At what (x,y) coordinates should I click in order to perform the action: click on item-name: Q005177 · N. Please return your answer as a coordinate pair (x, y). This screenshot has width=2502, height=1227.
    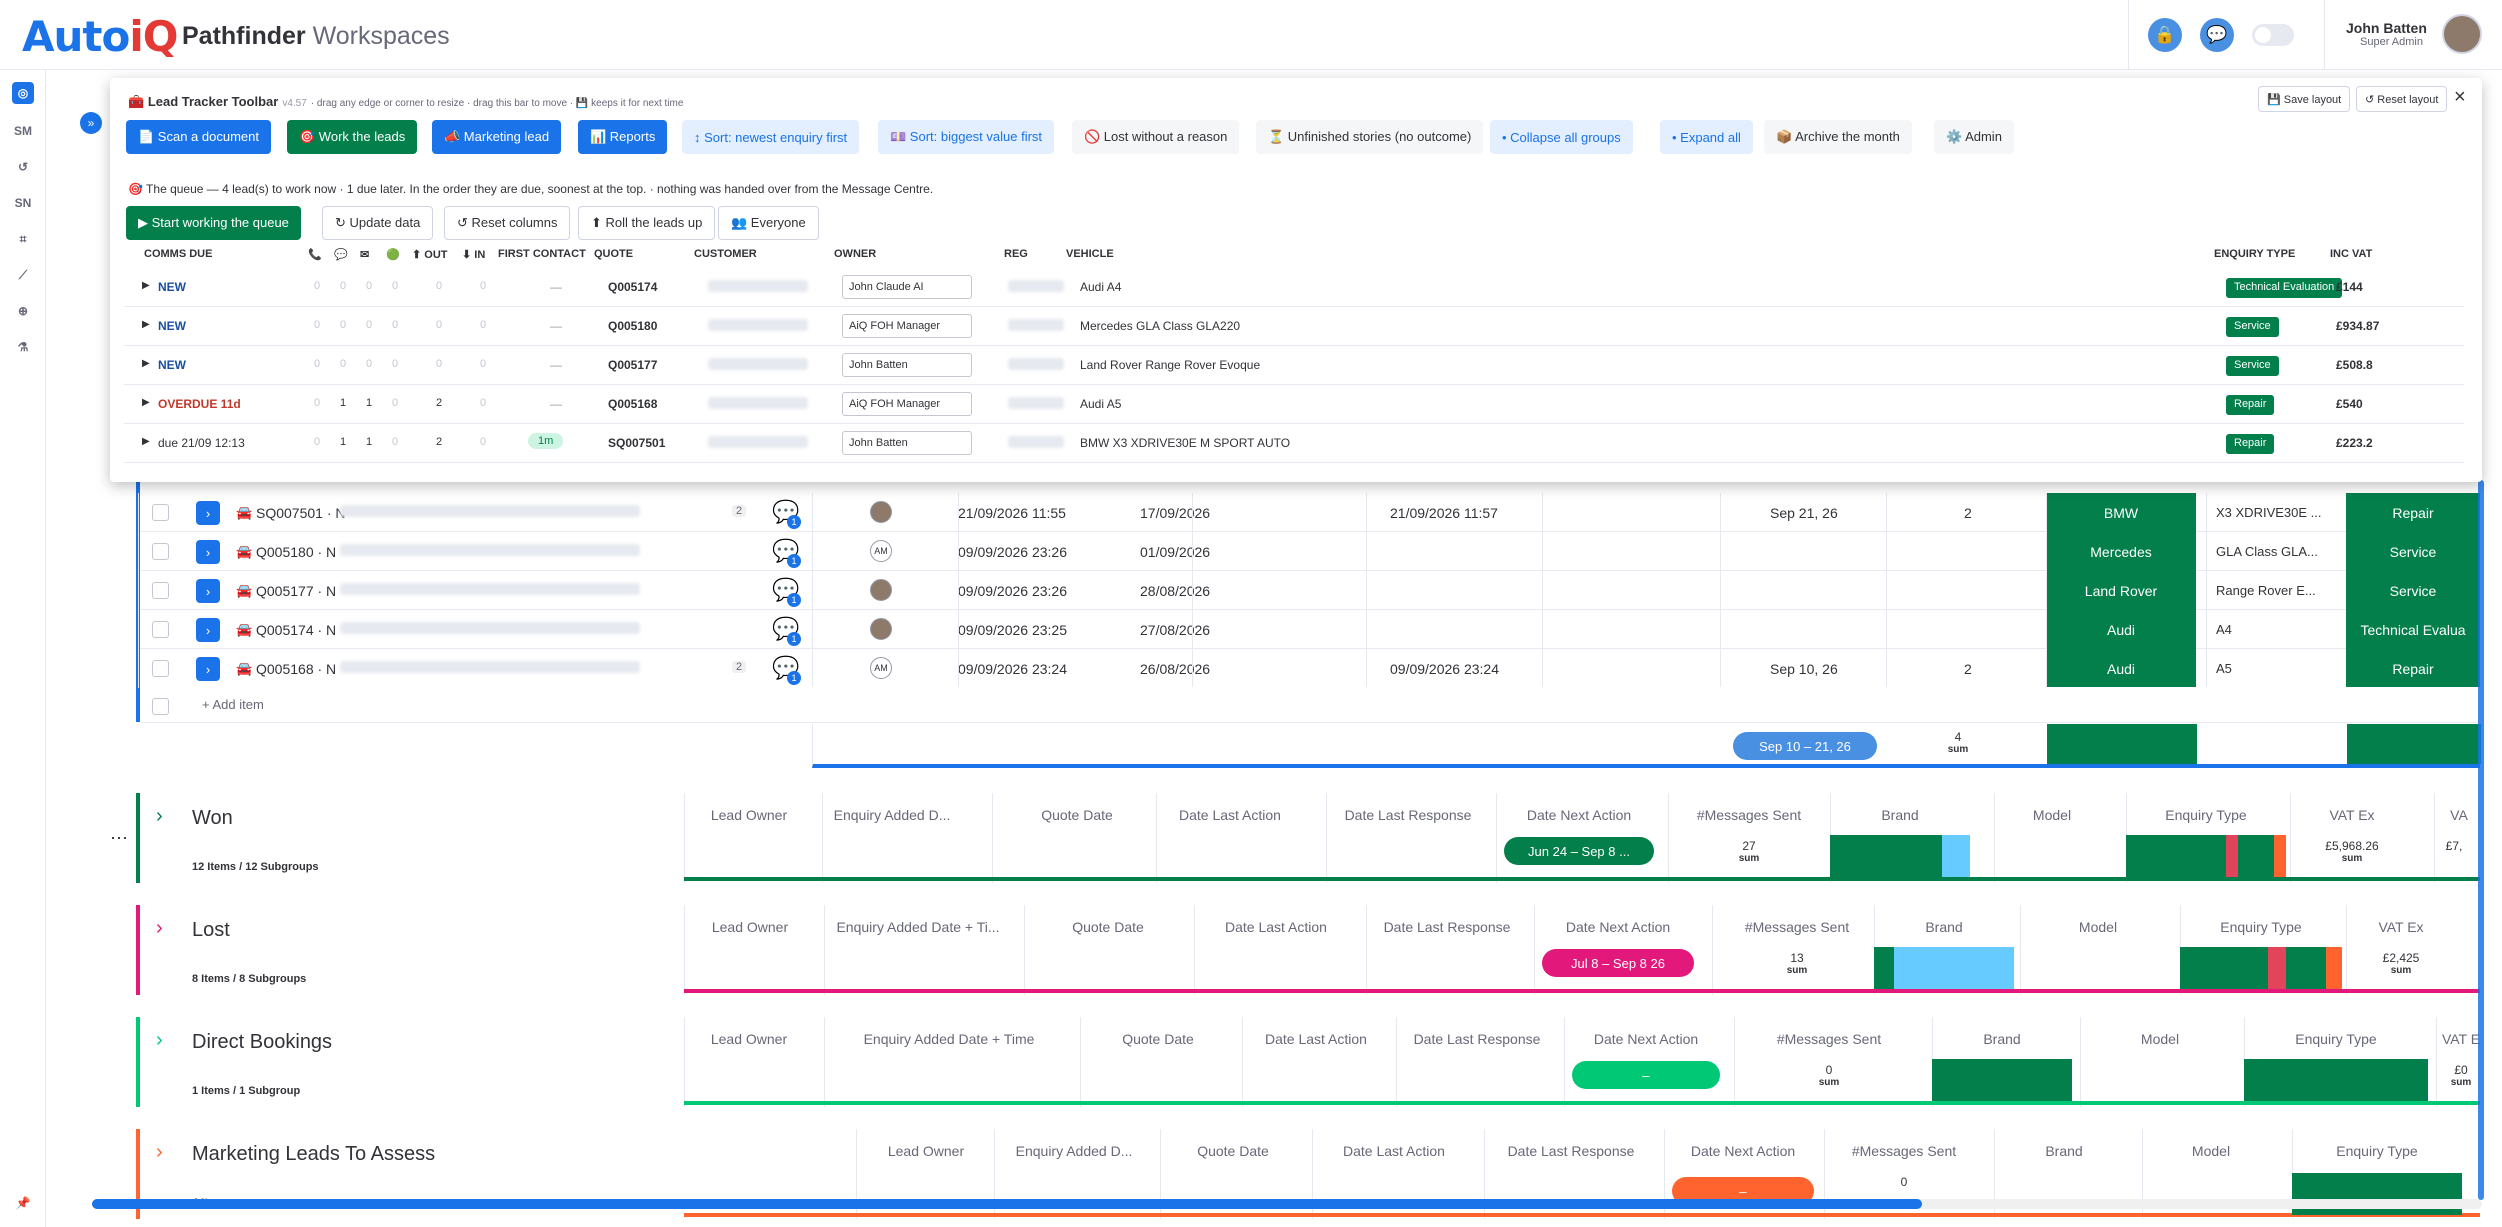
    Looking at the image, I should click on (296, 591).